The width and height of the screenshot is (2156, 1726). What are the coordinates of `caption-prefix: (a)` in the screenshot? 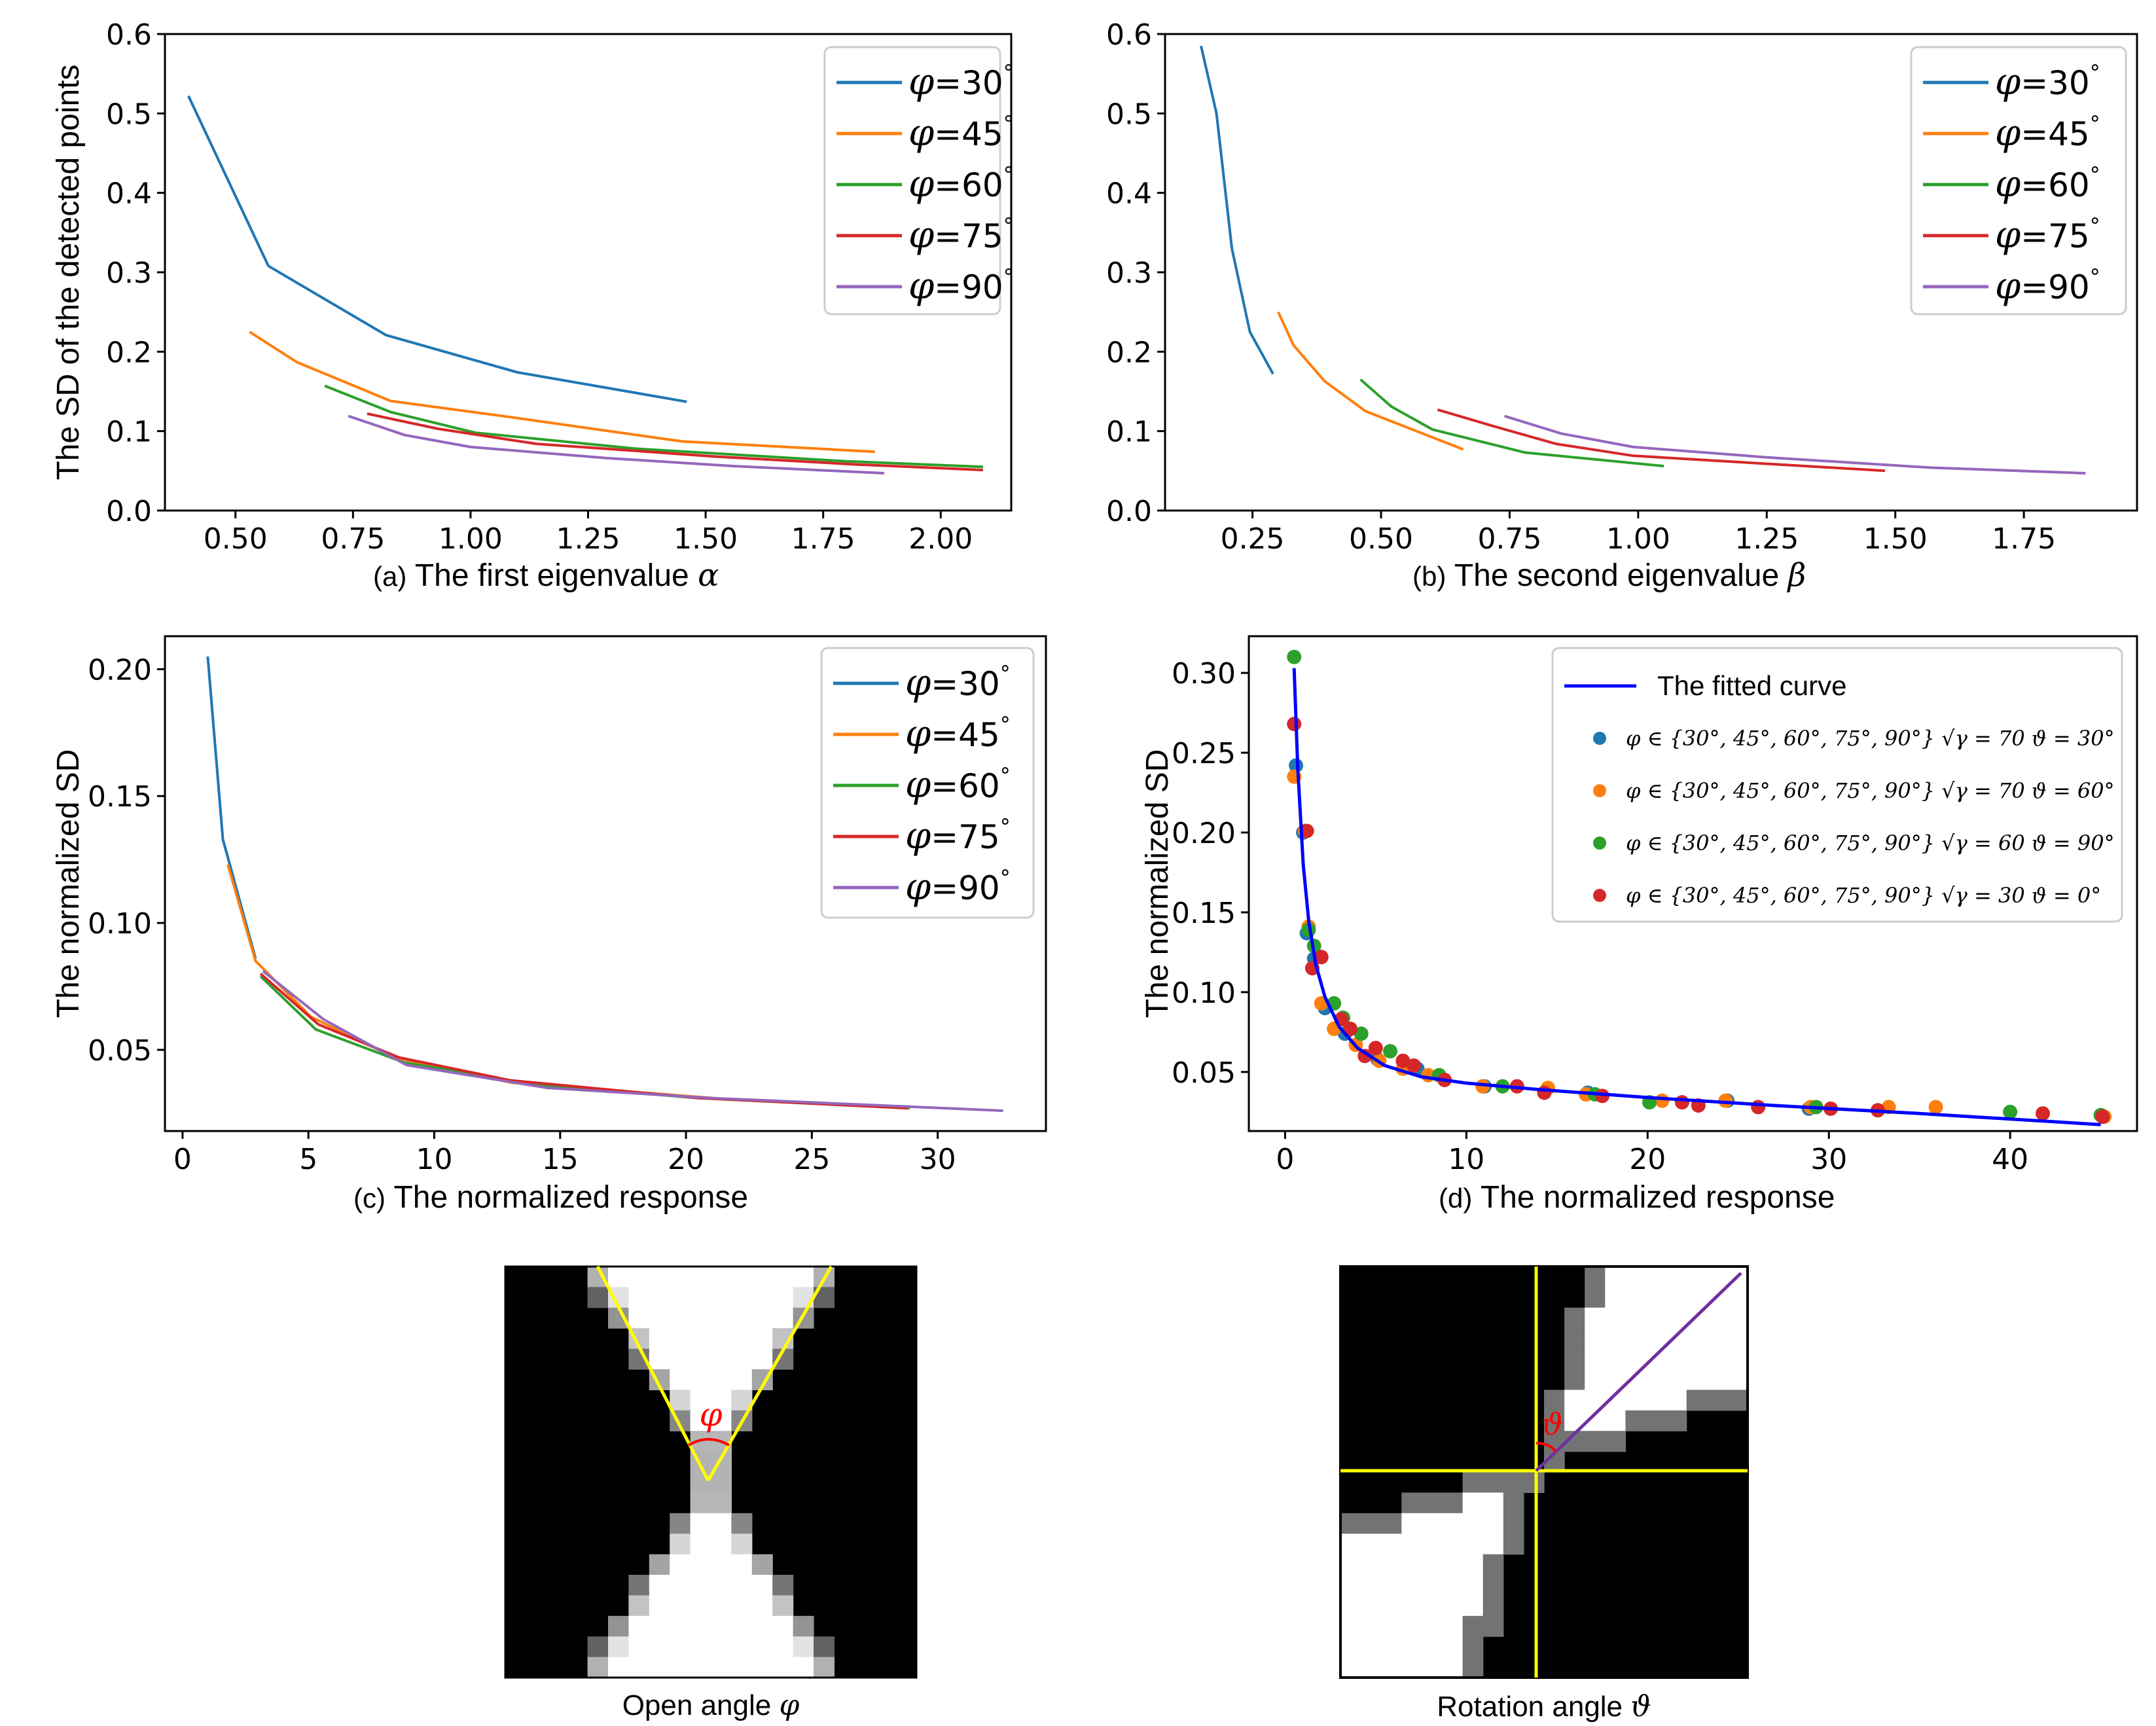 It's located at (389, 576).